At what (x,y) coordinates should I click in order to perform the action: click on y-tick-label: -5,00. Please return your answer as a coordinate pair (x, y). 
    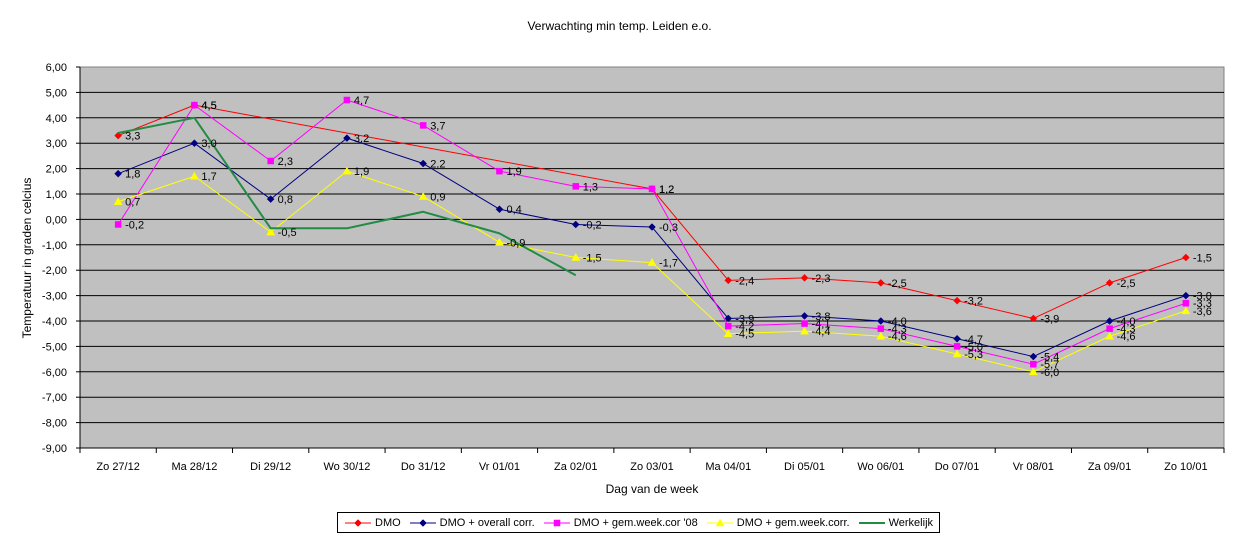
    Looking at the image, I should click on (54, 347).